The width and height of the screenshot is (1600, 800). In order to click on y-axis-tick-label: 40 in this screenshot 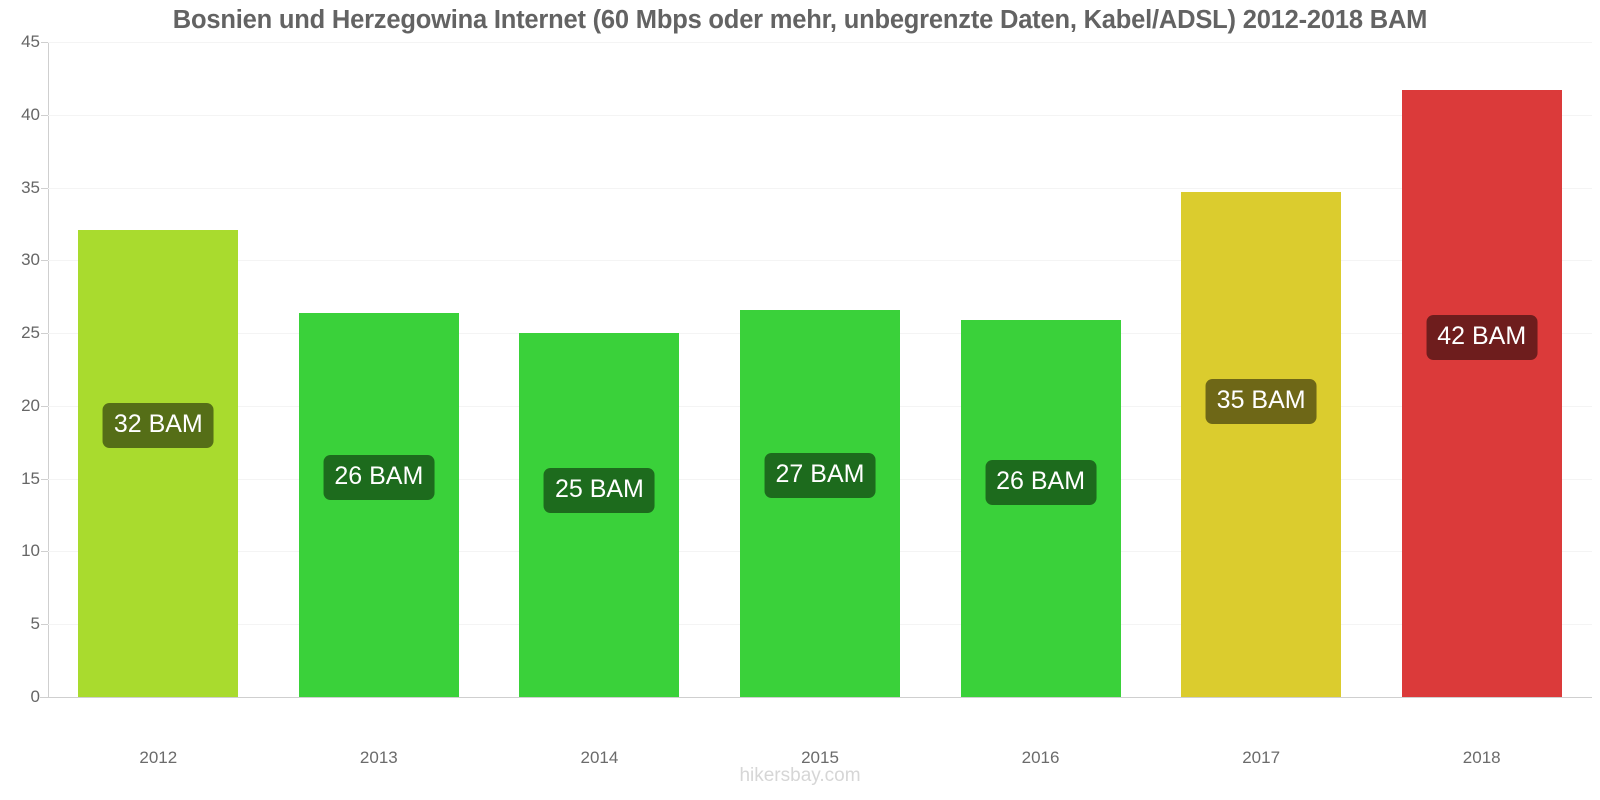, I will do `click(30, 114)`.